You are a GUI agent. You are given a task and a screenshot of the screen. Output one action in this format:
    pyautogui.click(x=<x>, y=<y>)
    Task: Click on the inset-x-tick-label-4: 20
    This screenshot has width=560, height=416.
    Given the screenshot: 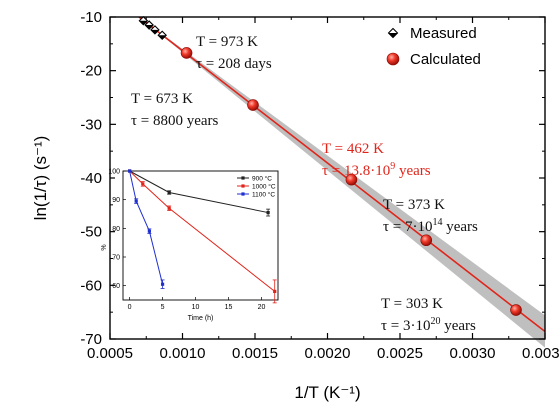 What is the action you would take?
    pyautogui.click(x=262, y=307)
    